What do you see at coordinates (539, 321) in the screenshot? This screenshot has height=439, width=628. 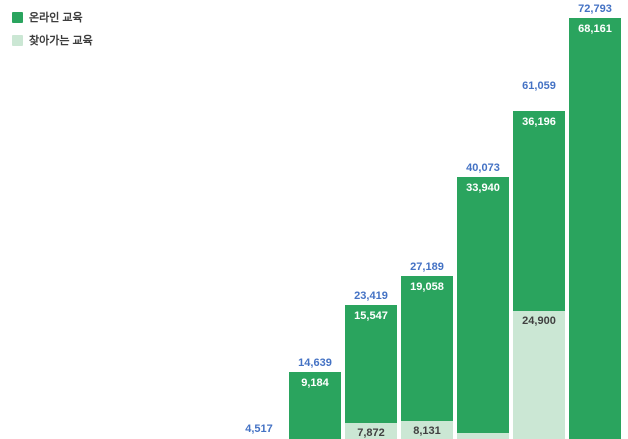 I see `visiting-value-label: 24,900` at bounding box center [539, 321].